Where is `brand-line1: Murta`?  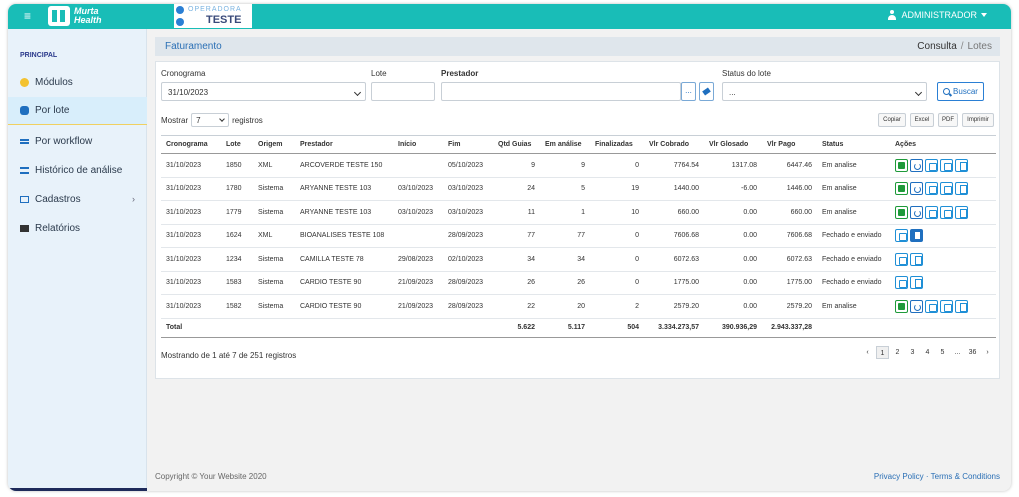
brand-line1: Murta is located at coordinates (86, 11).